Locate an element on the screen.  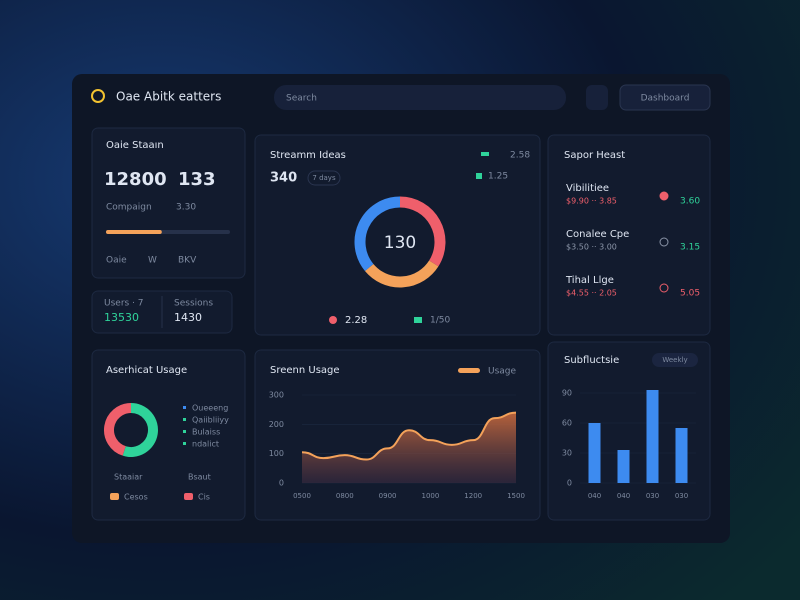
x-tick-label: 1200 is located at coordinates (473, 496).